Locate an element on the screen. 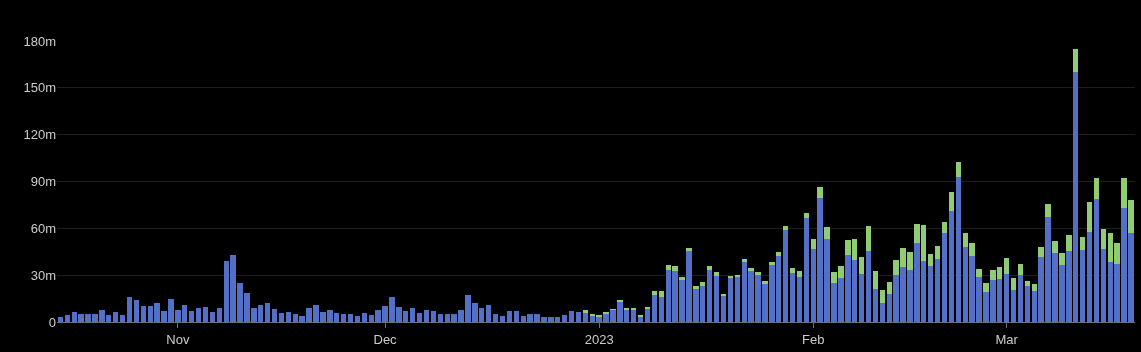 This screenshot has width=1141, height=352. y-tick-label: 30m is located at coordinates (43, 275).